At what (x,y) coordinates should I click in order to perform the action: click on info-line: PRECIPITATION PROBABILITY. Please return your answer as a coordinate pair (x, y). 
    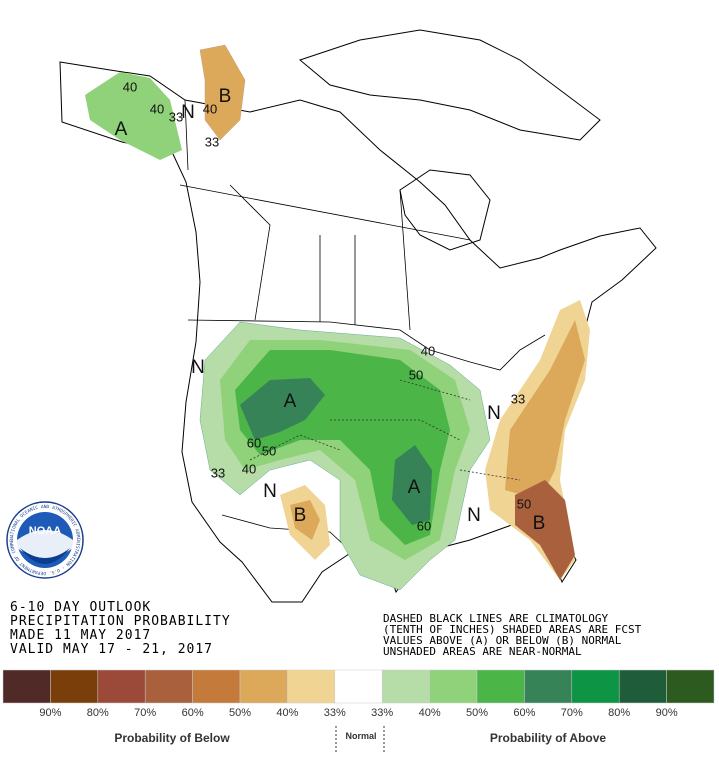
    Looking at the image, I should click on (120, 621).